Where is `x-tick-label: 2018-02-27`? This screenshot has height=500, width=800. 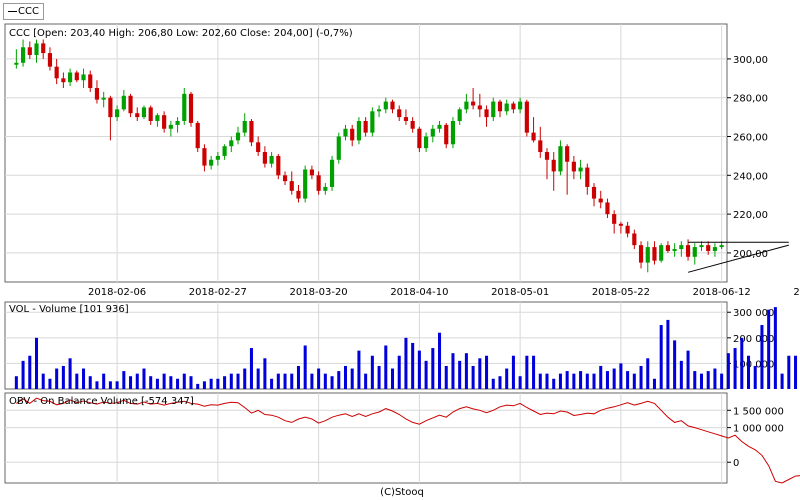 x-tick-label: 2018-02-27 is located at coordinates (218, 292).